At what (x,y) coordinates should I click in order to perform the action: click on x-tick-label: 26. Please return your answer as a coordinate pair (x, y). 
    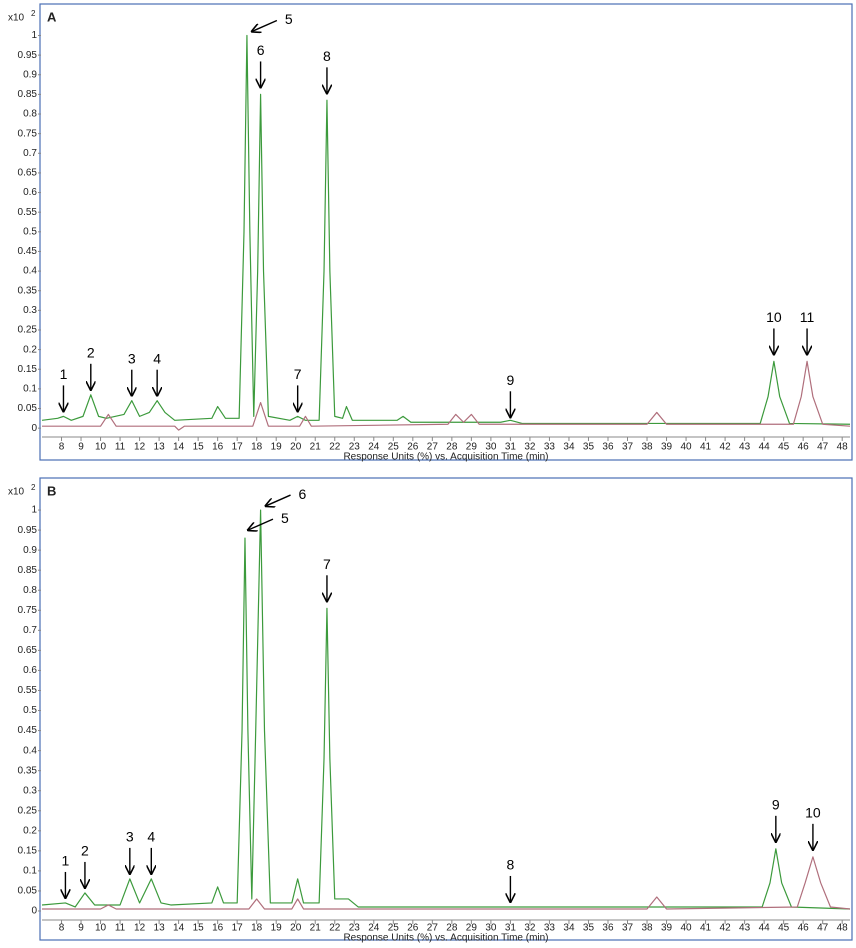
    Looking at the image, I should click on (413, 928).